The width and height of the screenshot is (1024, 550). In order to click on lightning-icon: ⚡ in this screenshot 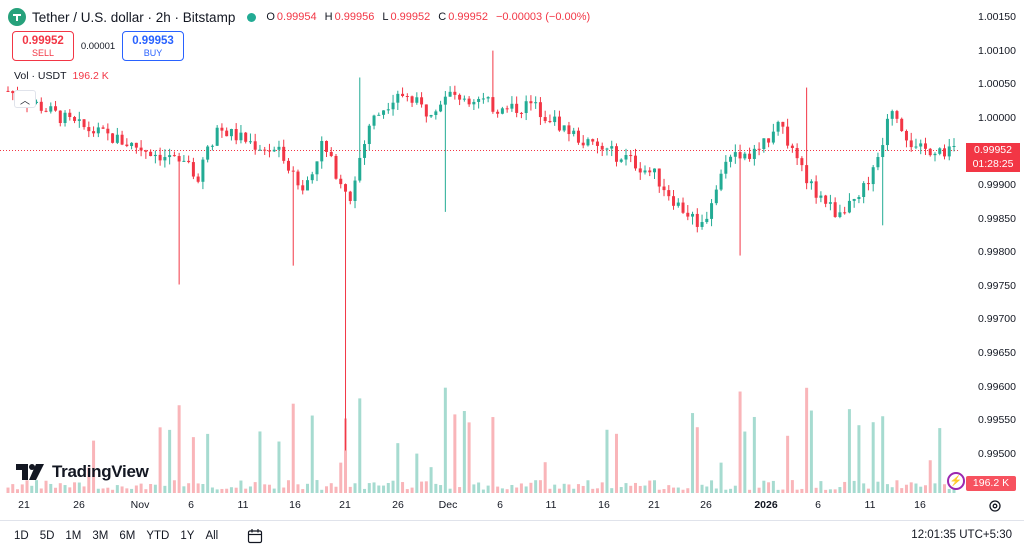, I will do `click(956, 481)`.